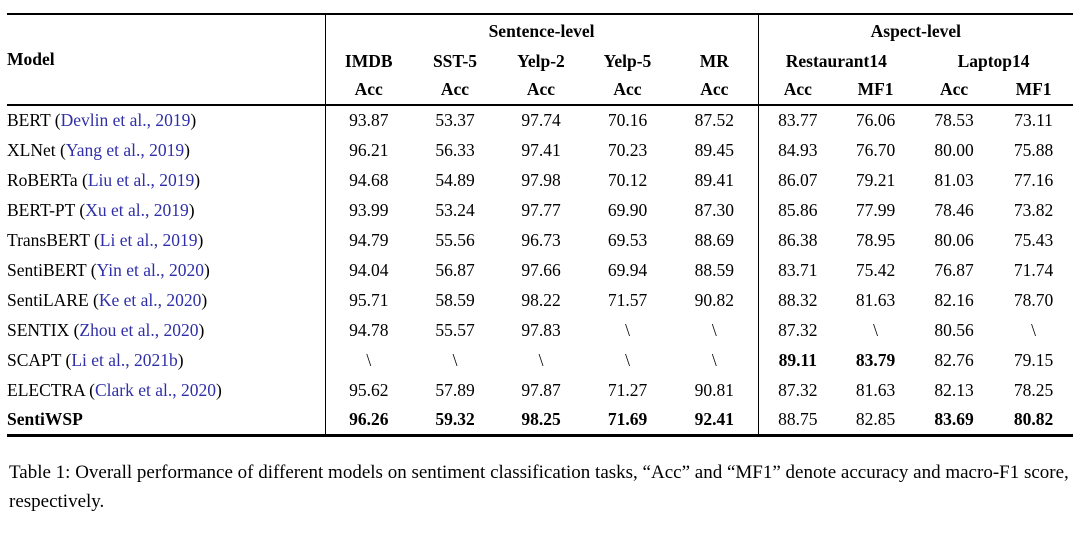 This screenshot has width=1080, height=543. I want to click on metric-value: 56.87, so click(455, 269).